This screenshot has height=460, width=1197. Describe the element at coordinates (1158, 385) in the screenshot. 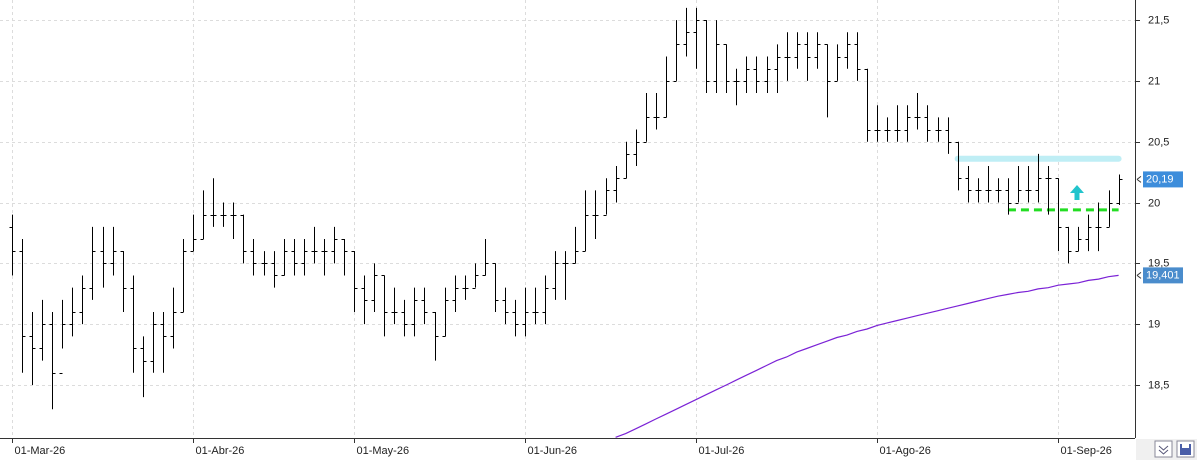

I see `y-tick-label: 18,5` at that location.